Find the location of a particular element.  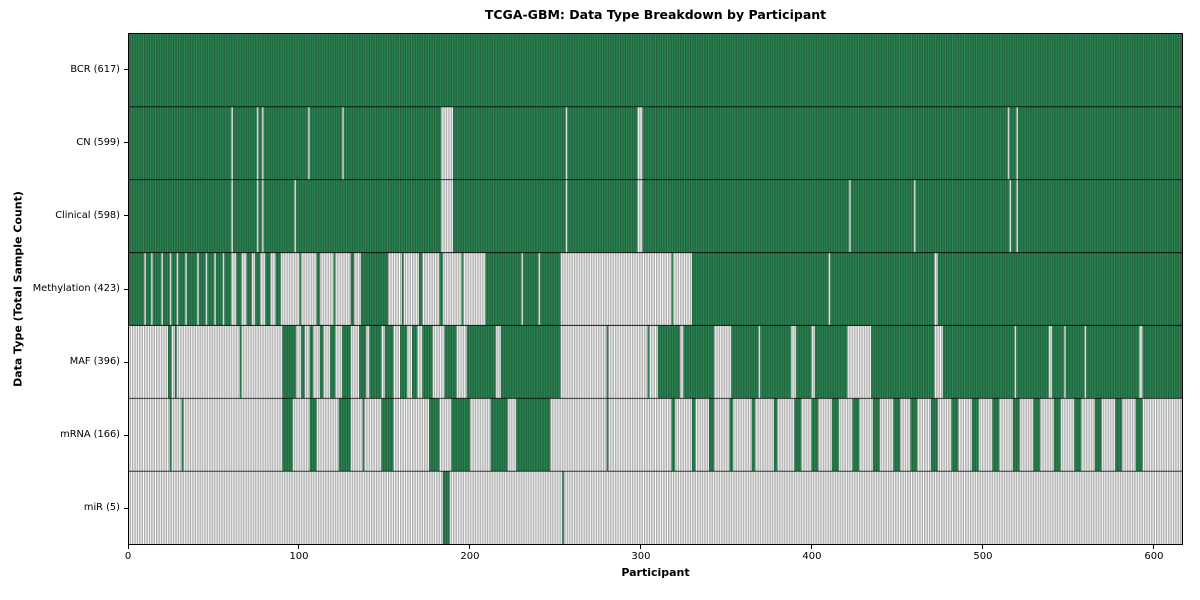

x-tick-label: 300 is located at coordinates (641, 556).